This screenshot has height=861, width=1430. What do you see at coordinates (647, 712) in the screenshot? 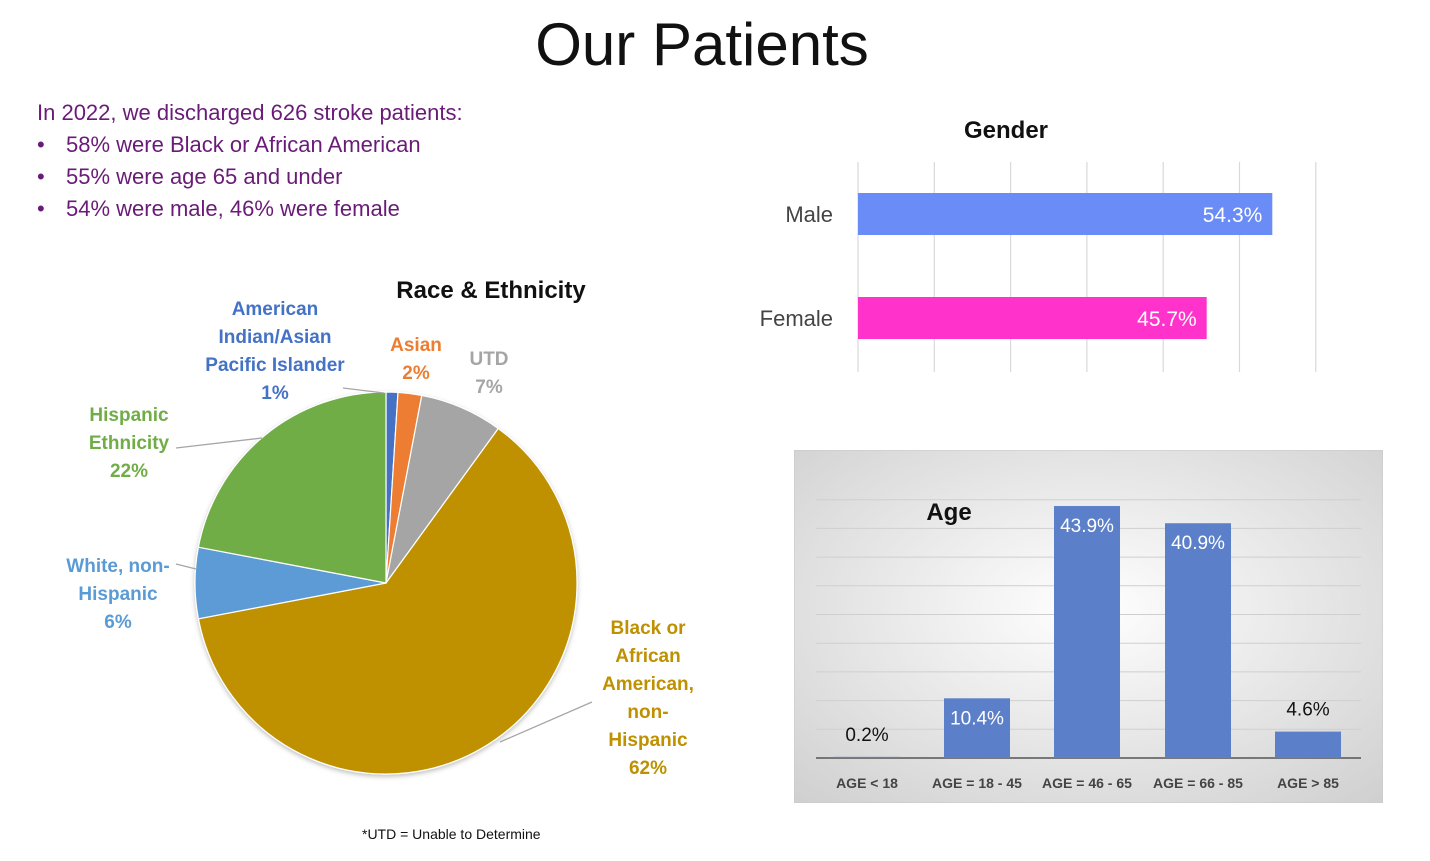
I see `pie-category-label: non-` at bounding box center [647, 712].